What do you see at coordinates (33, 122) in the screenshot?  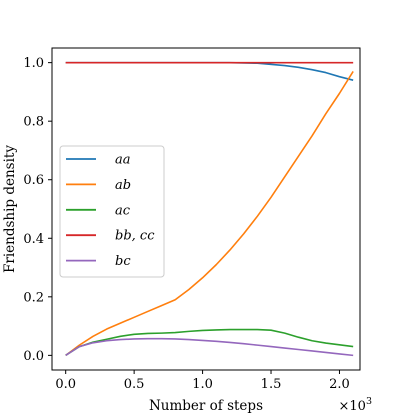 I see `y-tick-label: 0.8` at bounding box center [33, 122].